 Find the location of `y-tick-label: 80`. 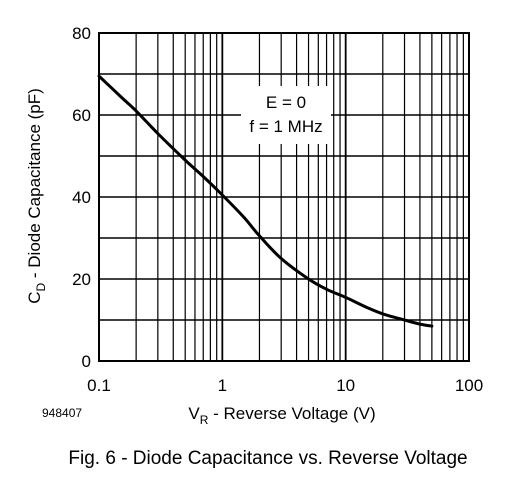

y-tick-label: 80 is located at coordinates (81, 33).